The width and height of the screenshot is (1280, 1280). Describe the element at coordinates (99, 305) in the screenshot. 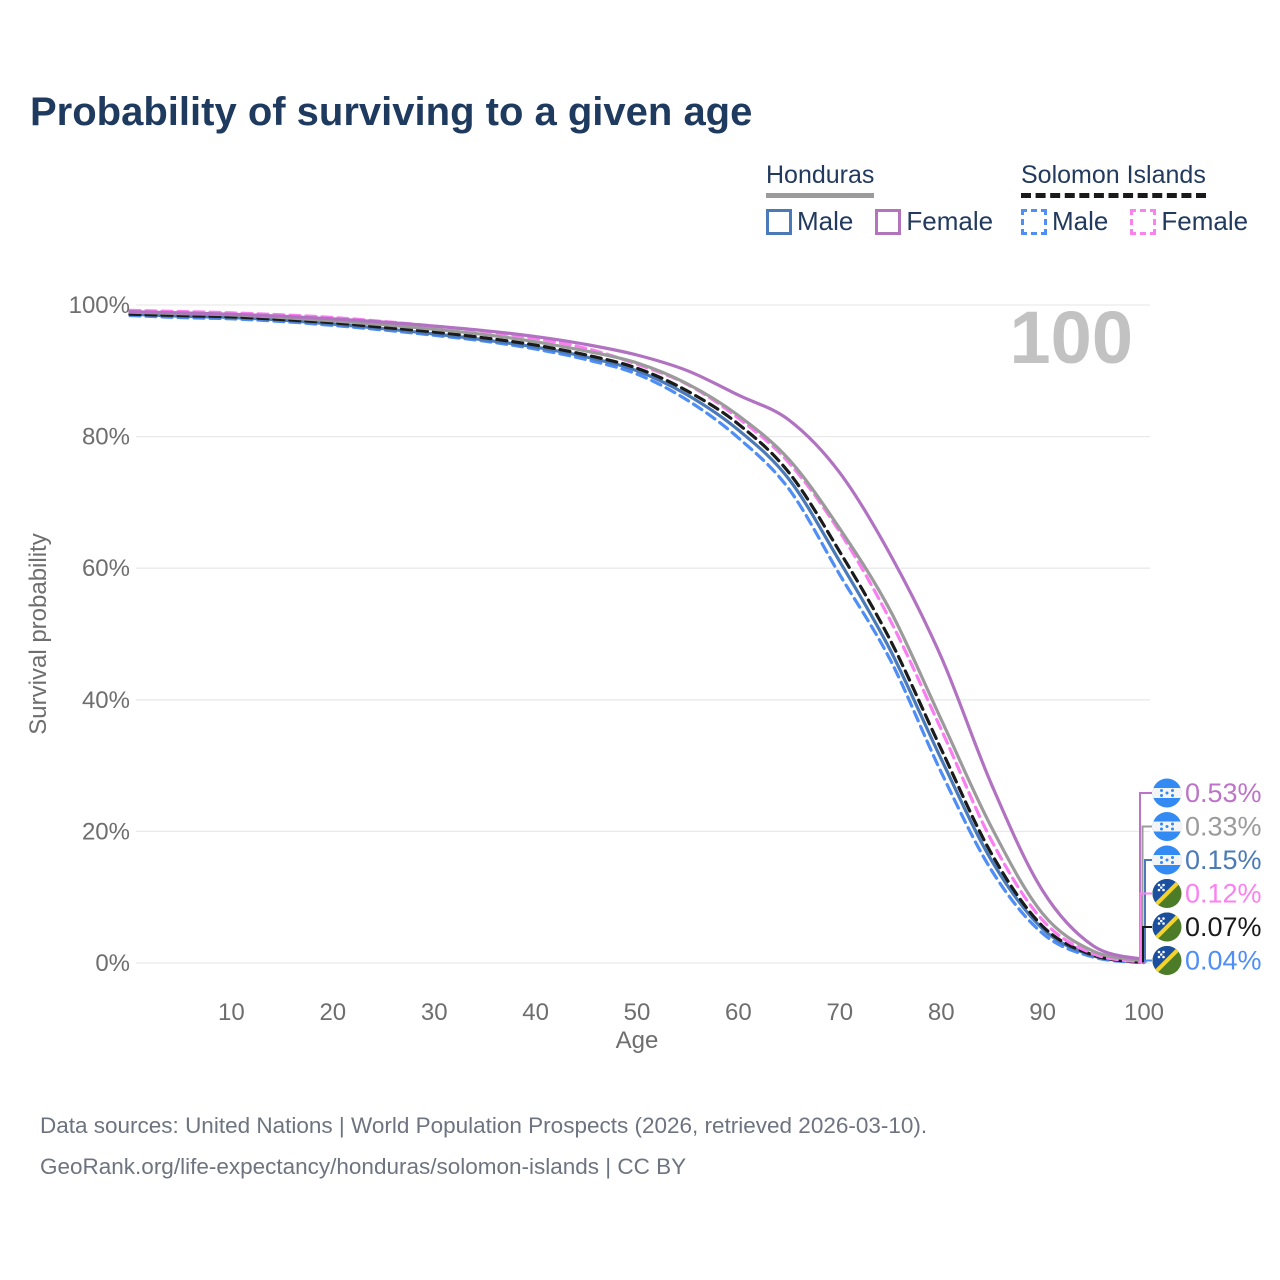

I see `y-tick-label: 100%` at that location.